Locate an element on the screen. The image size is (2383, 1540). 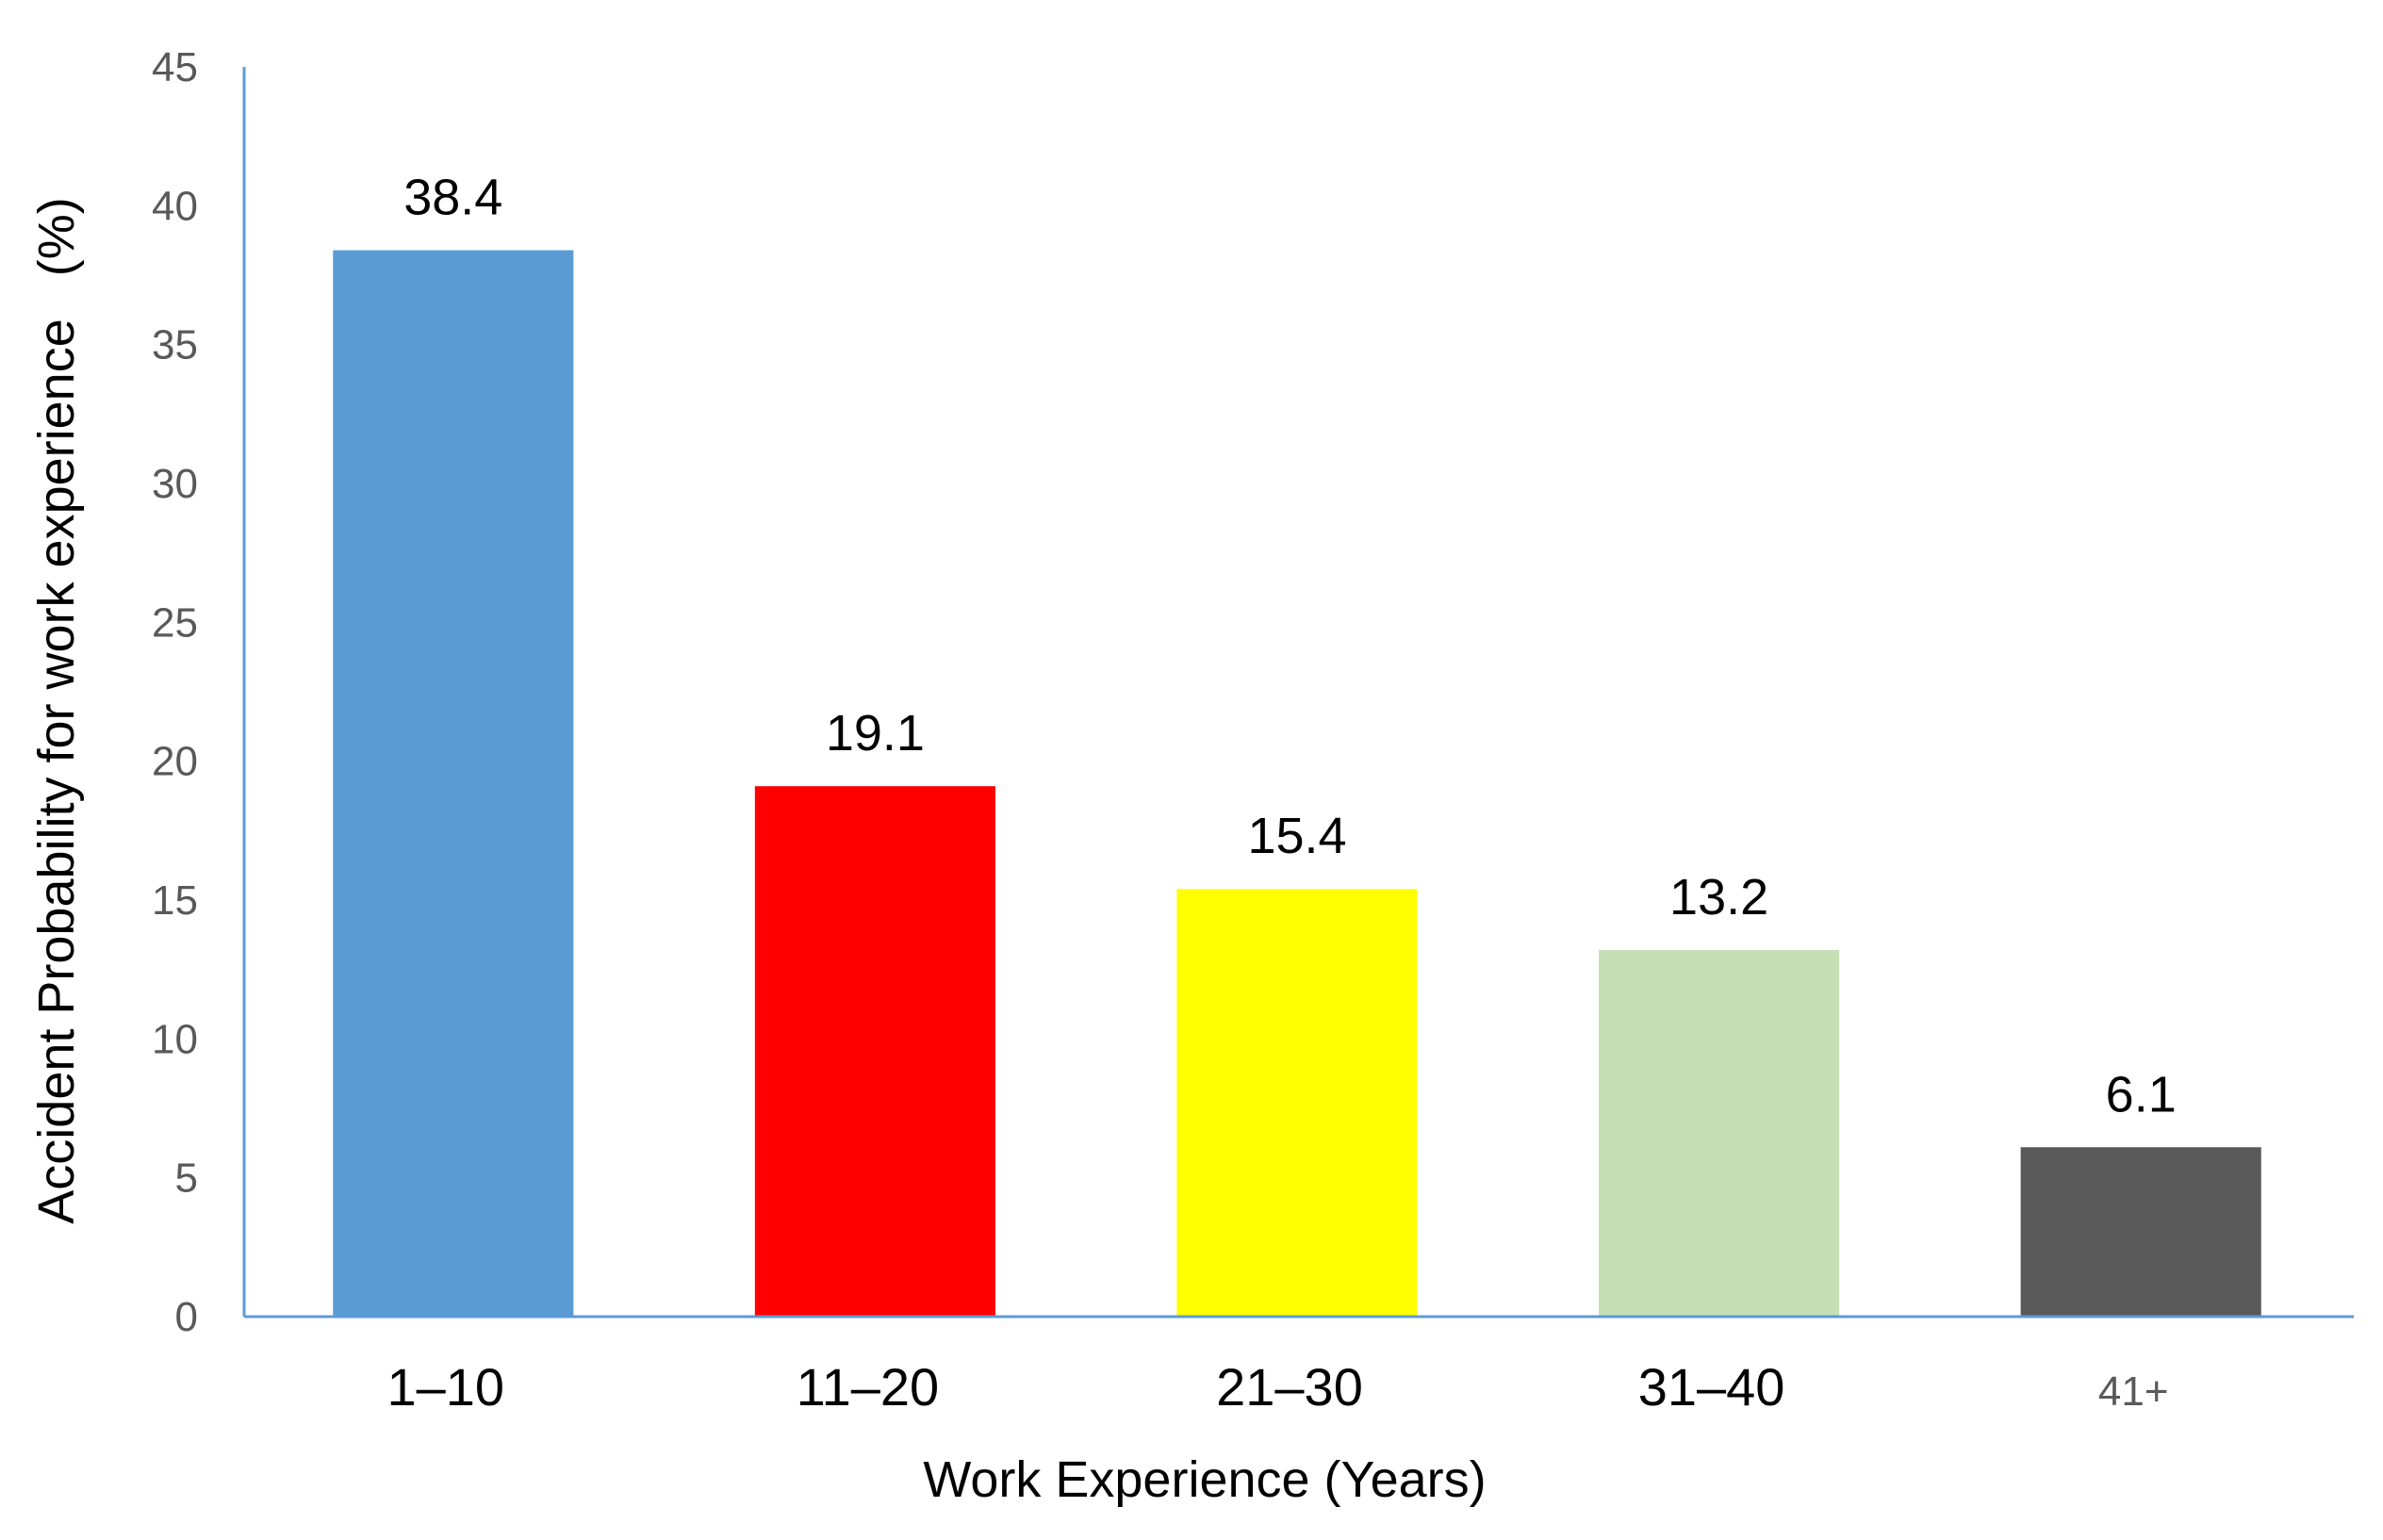
y-tick-label: 15 is located at coordinates (175, 900).